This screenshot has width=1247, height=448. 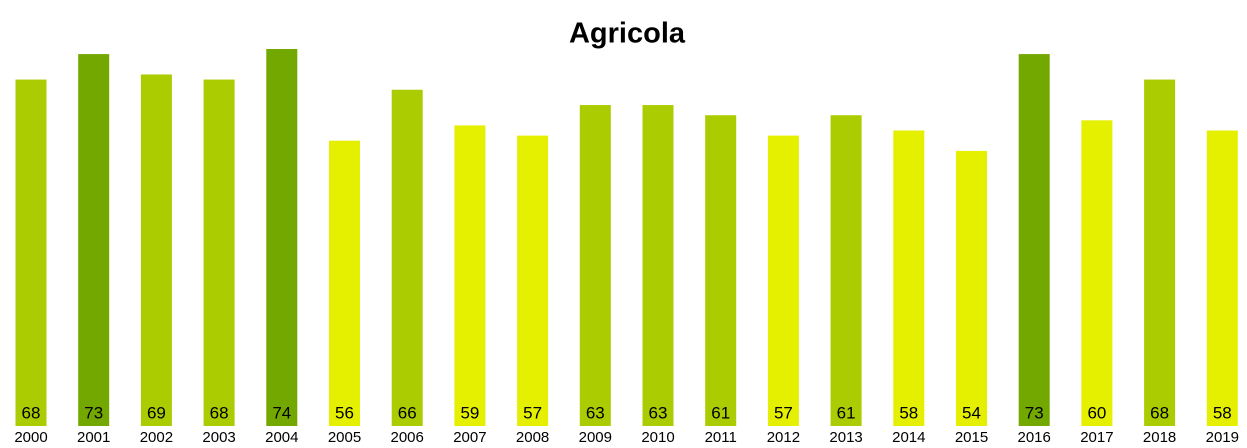 What do you see at coordinates (1222, 437) in the screenshot?
I see `x-tick-label: 2019` at bounding box center [1222, 437].